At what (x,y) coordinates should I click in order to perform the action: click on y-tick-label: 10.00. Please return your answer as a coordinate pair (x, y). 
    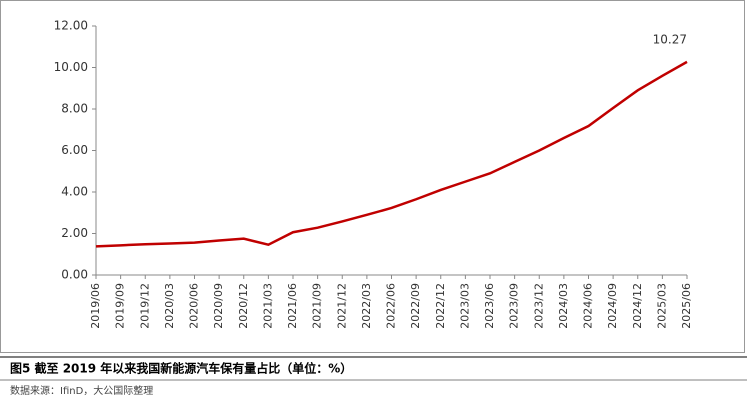
    Looking at the image, I should click on (71, 67).